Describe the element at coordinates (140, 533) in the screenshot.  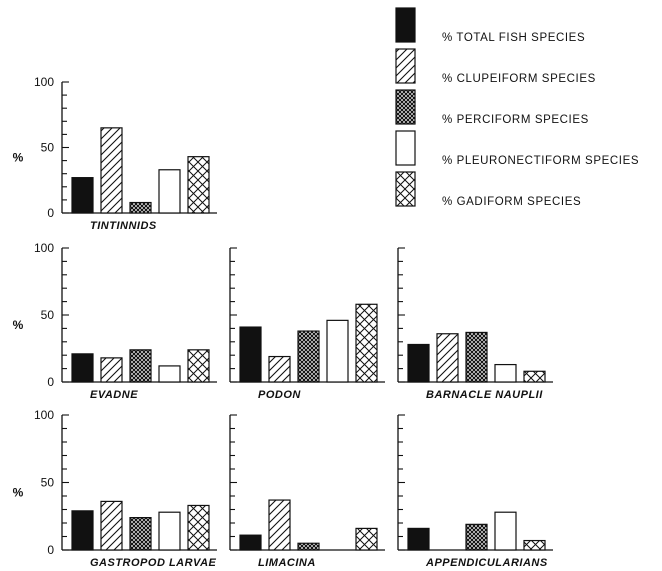
I see `bar-gastropod-larvae-perciform-species` at that location.